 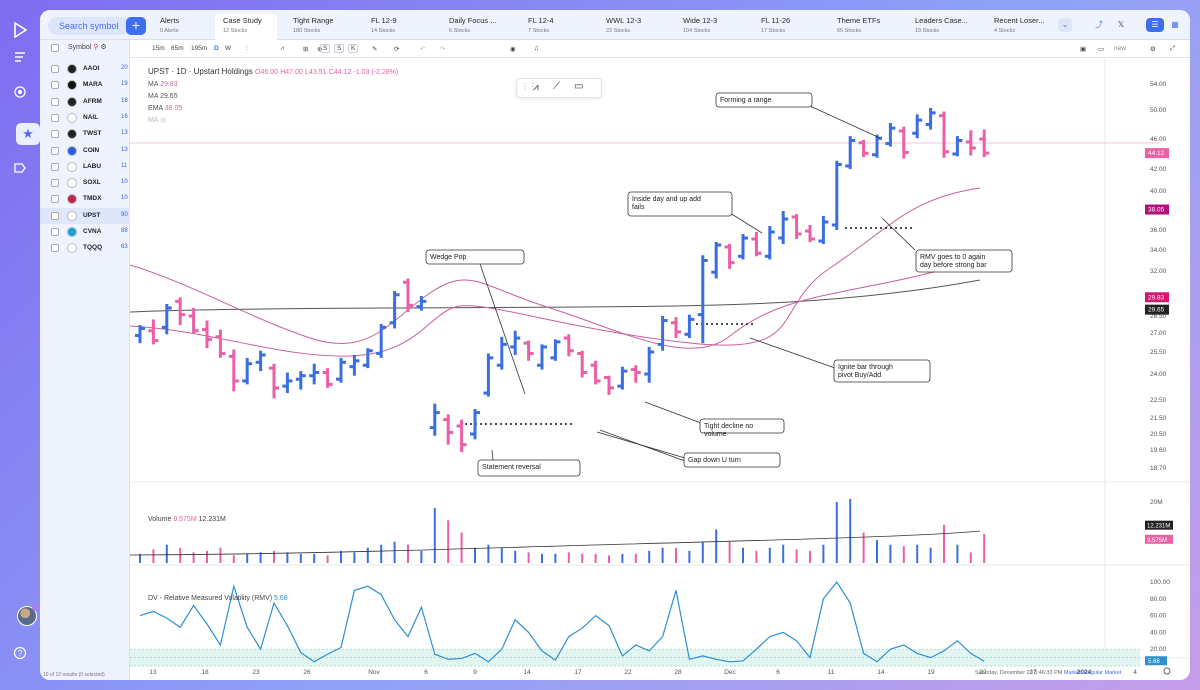 What do you see at coordinates (20, 170) in the screenshot?
I see `flow-icon` at bounding box center [20, 170].